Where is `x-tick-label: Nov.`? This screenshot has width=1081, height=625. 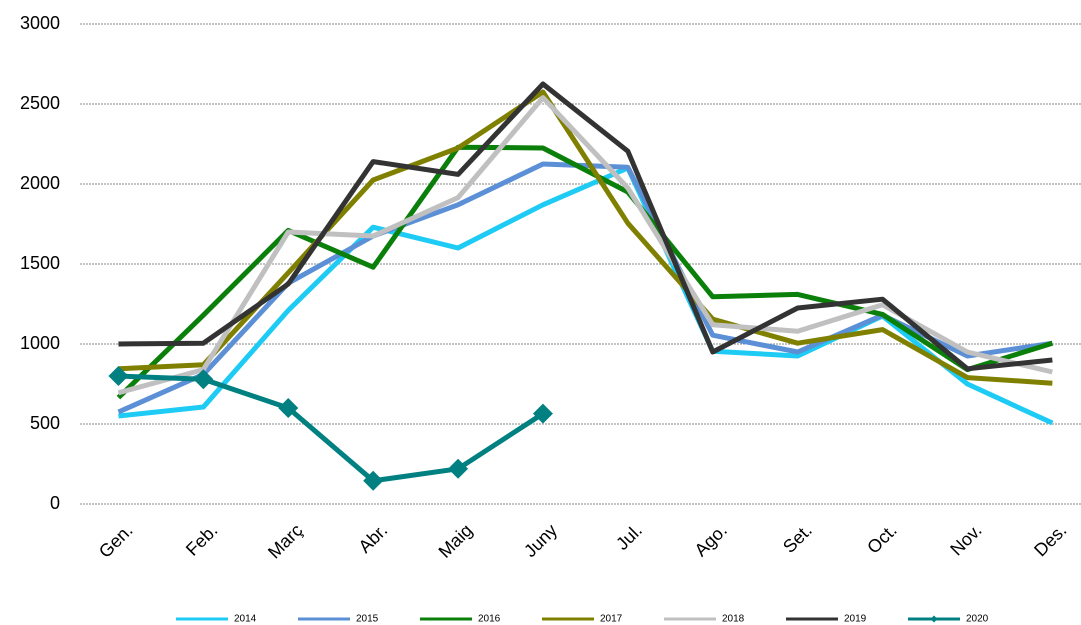 x-tick-label: Nov. is located at coordinates (965, 539).